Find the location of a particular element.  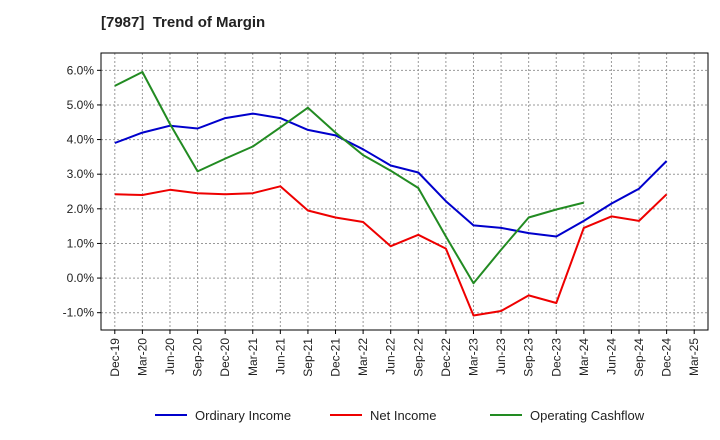

legend-label: Operating Cashflow is located at coordinates (587, 415).